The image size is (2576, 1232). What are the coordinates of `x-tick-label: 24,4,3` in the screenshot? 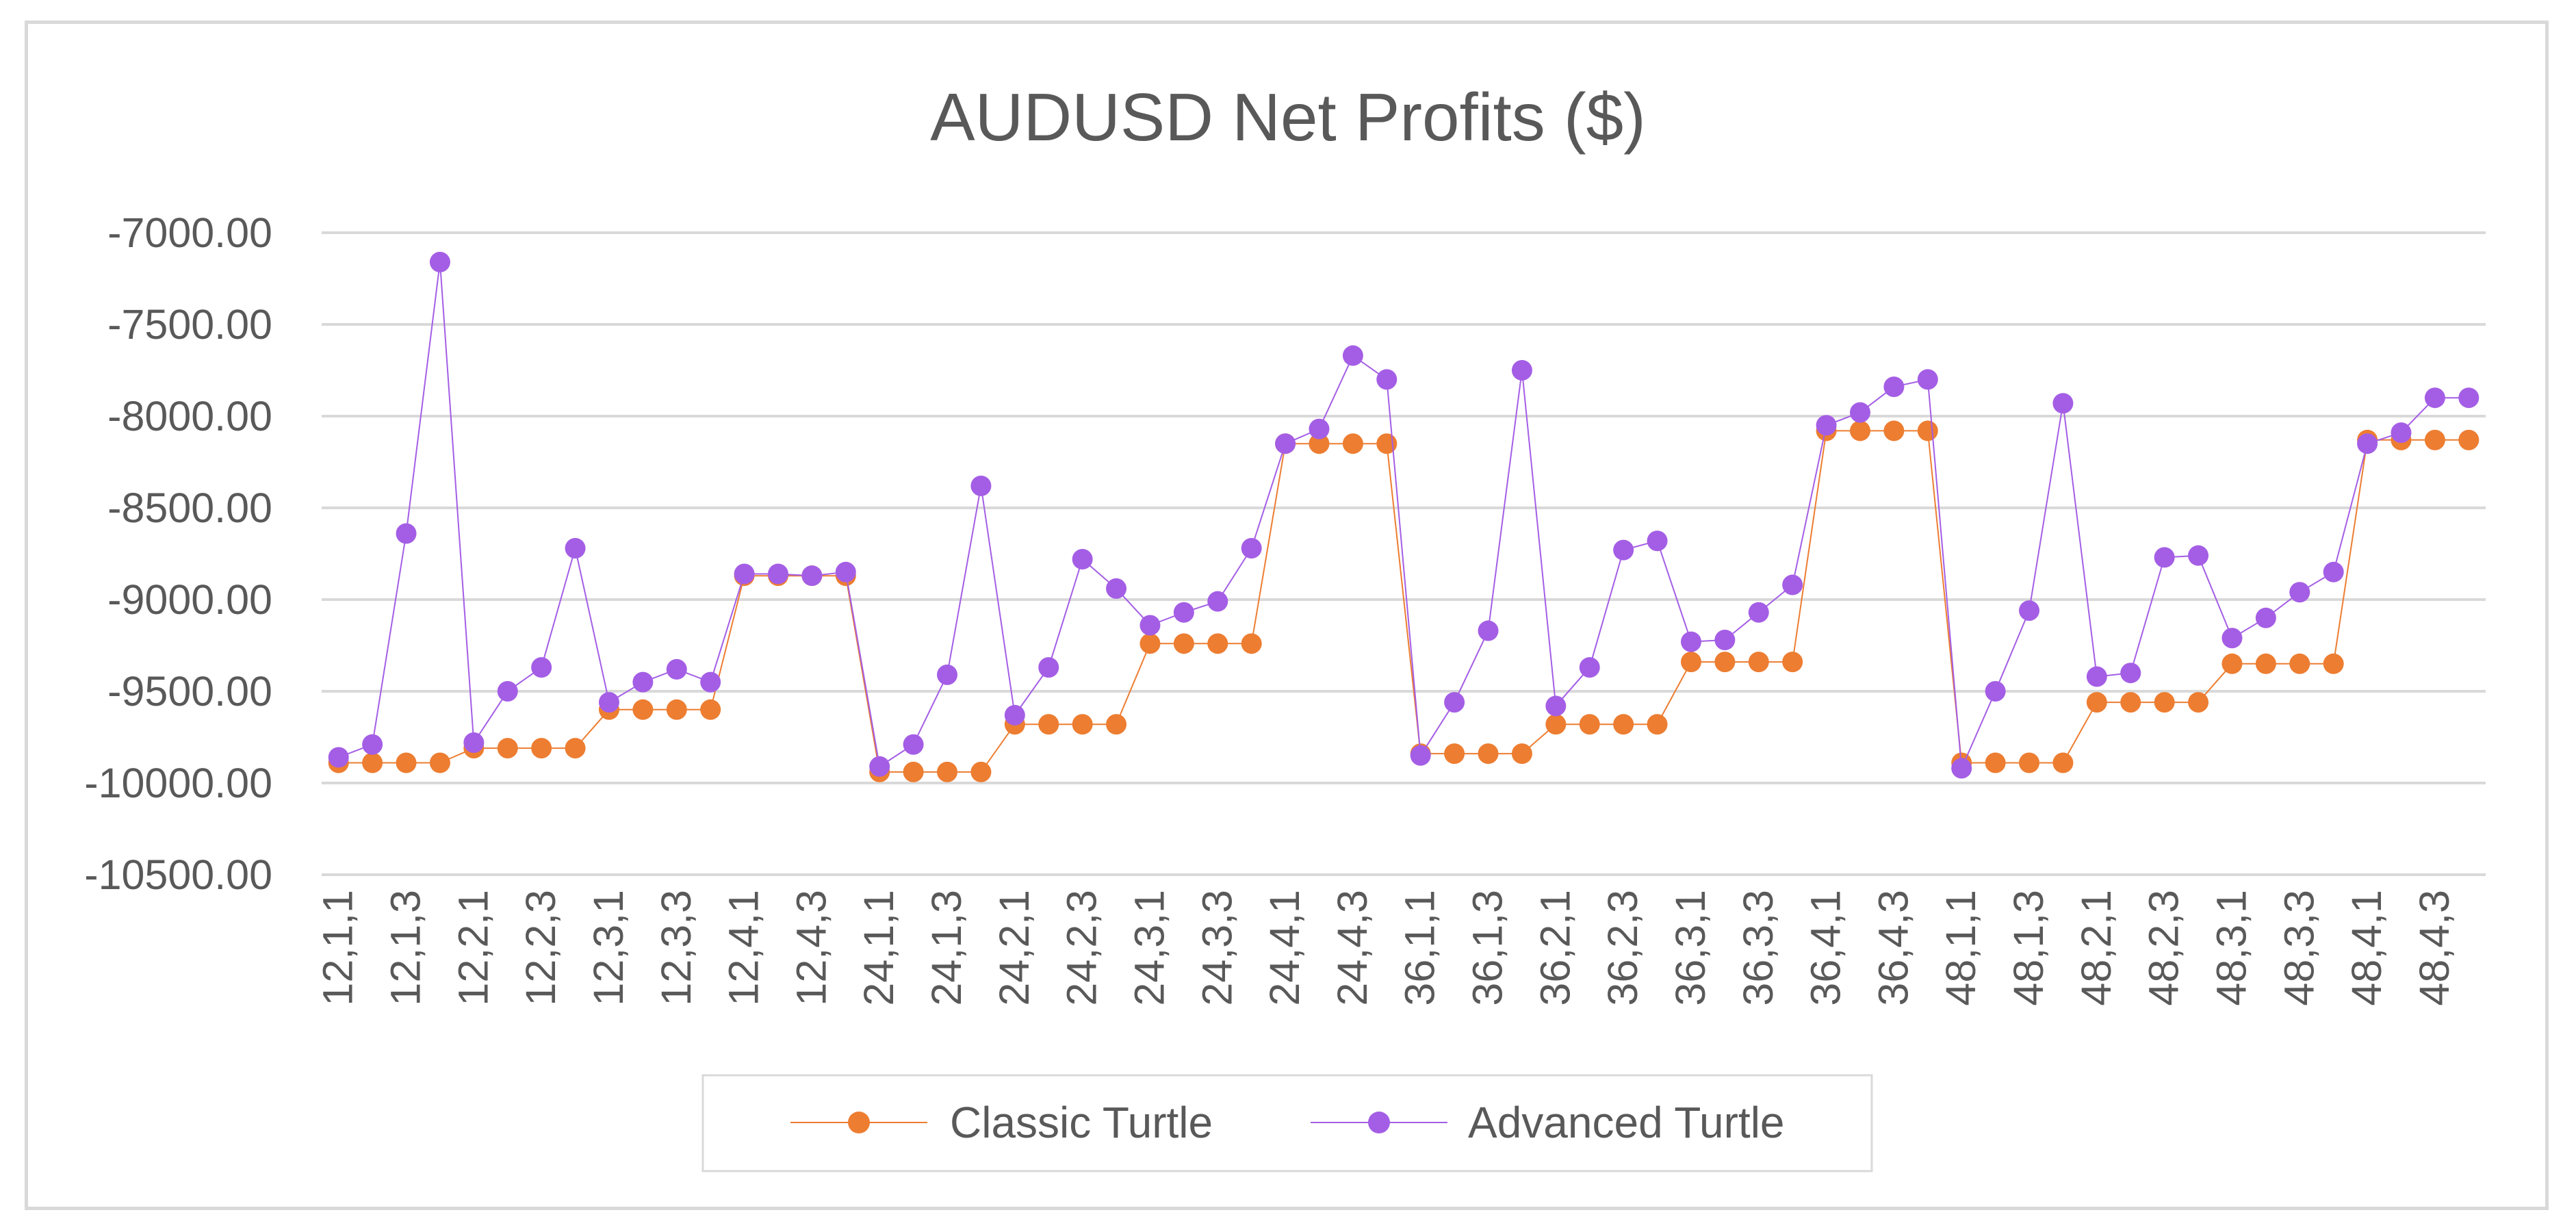 It's located at (1352, 948).